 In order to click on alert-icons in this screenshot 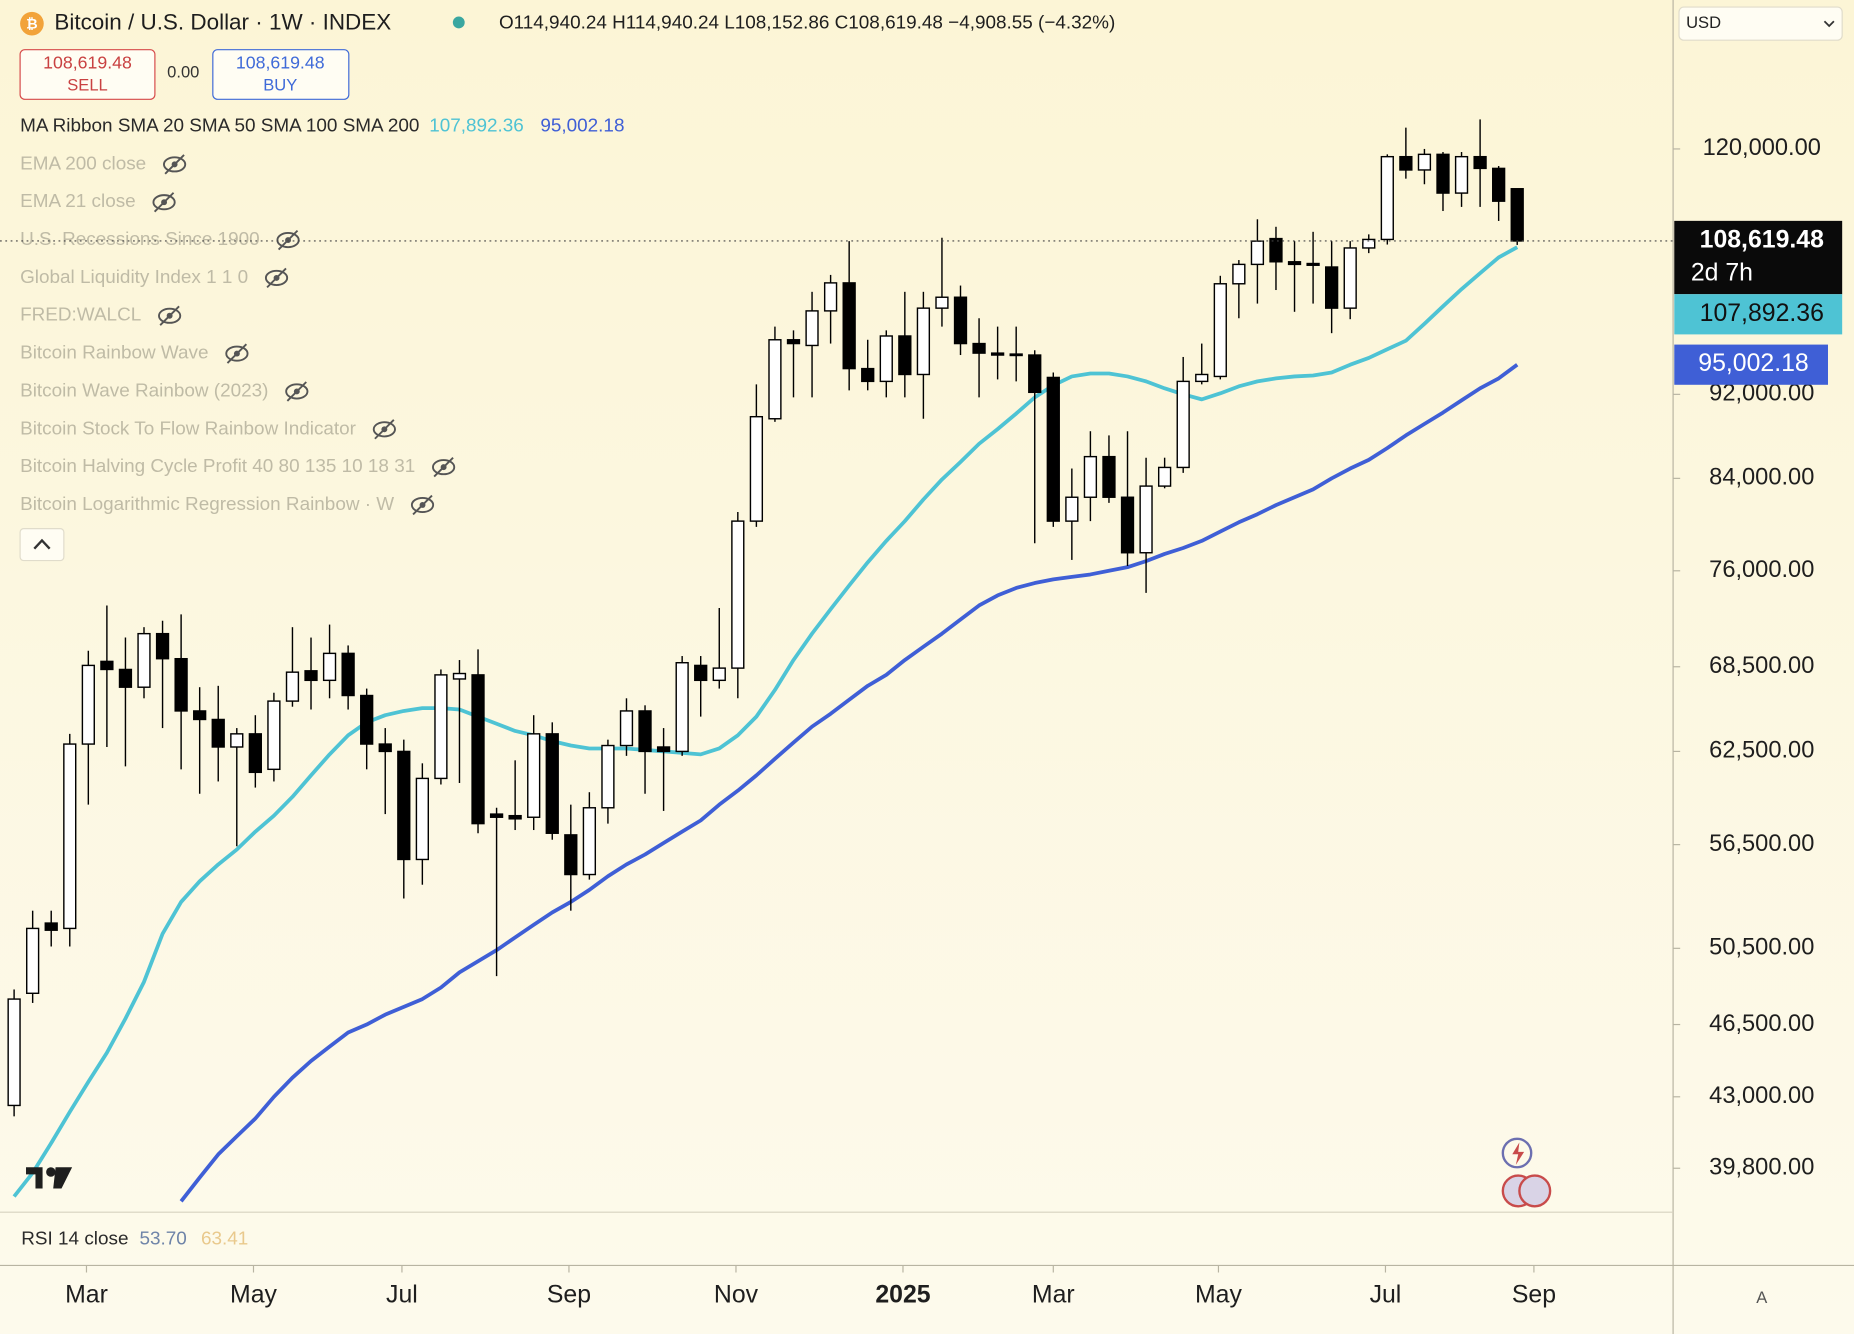, I will do `click(1526, 1172)`.